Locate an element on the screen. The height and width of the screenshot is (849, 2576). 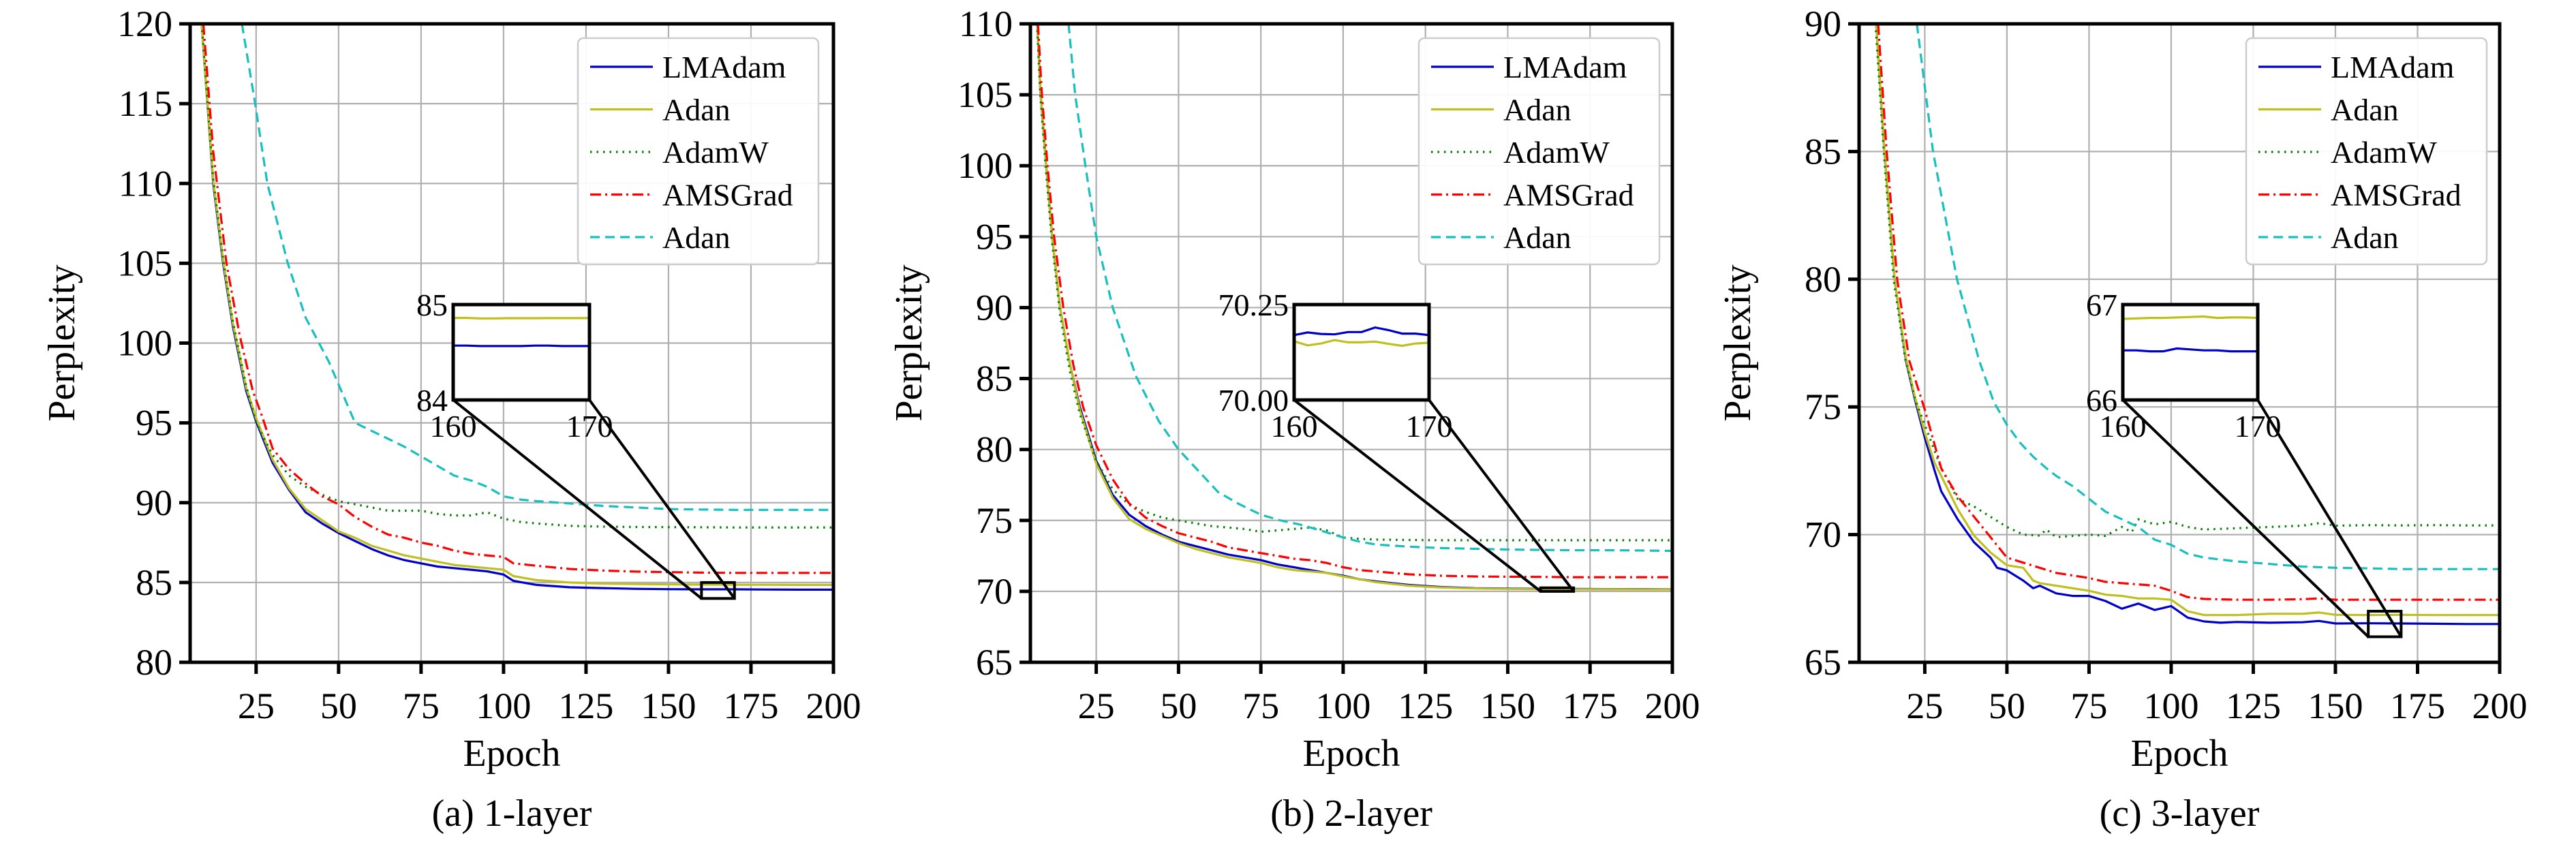
y-tick-label: 95 is located at coordinates (154, 423).